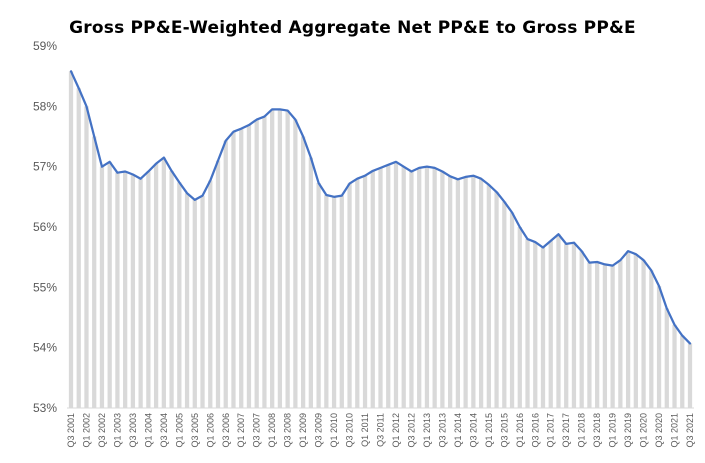 The width and height of the screenshot is (705, 463). What do you see at coordinates (117, 430) in the screenshot?
I see `x-tick-label: Q1 2003` at bounding box center [117, 430].